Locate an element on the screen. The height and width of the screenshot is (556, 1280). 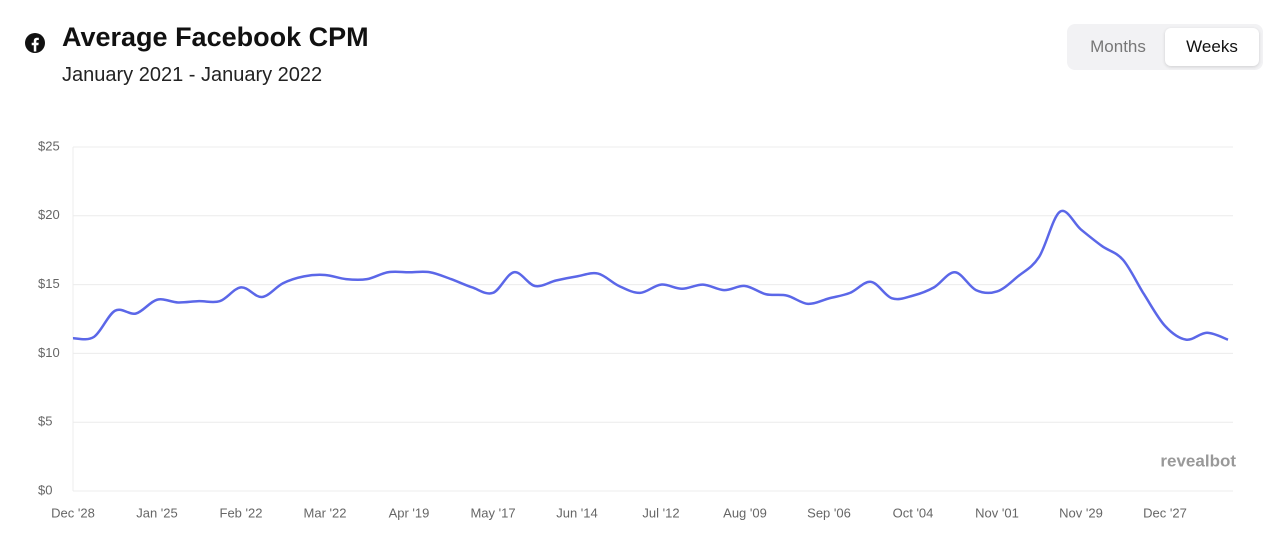
watermark: revealbot is located at coordinates (1198, 460).